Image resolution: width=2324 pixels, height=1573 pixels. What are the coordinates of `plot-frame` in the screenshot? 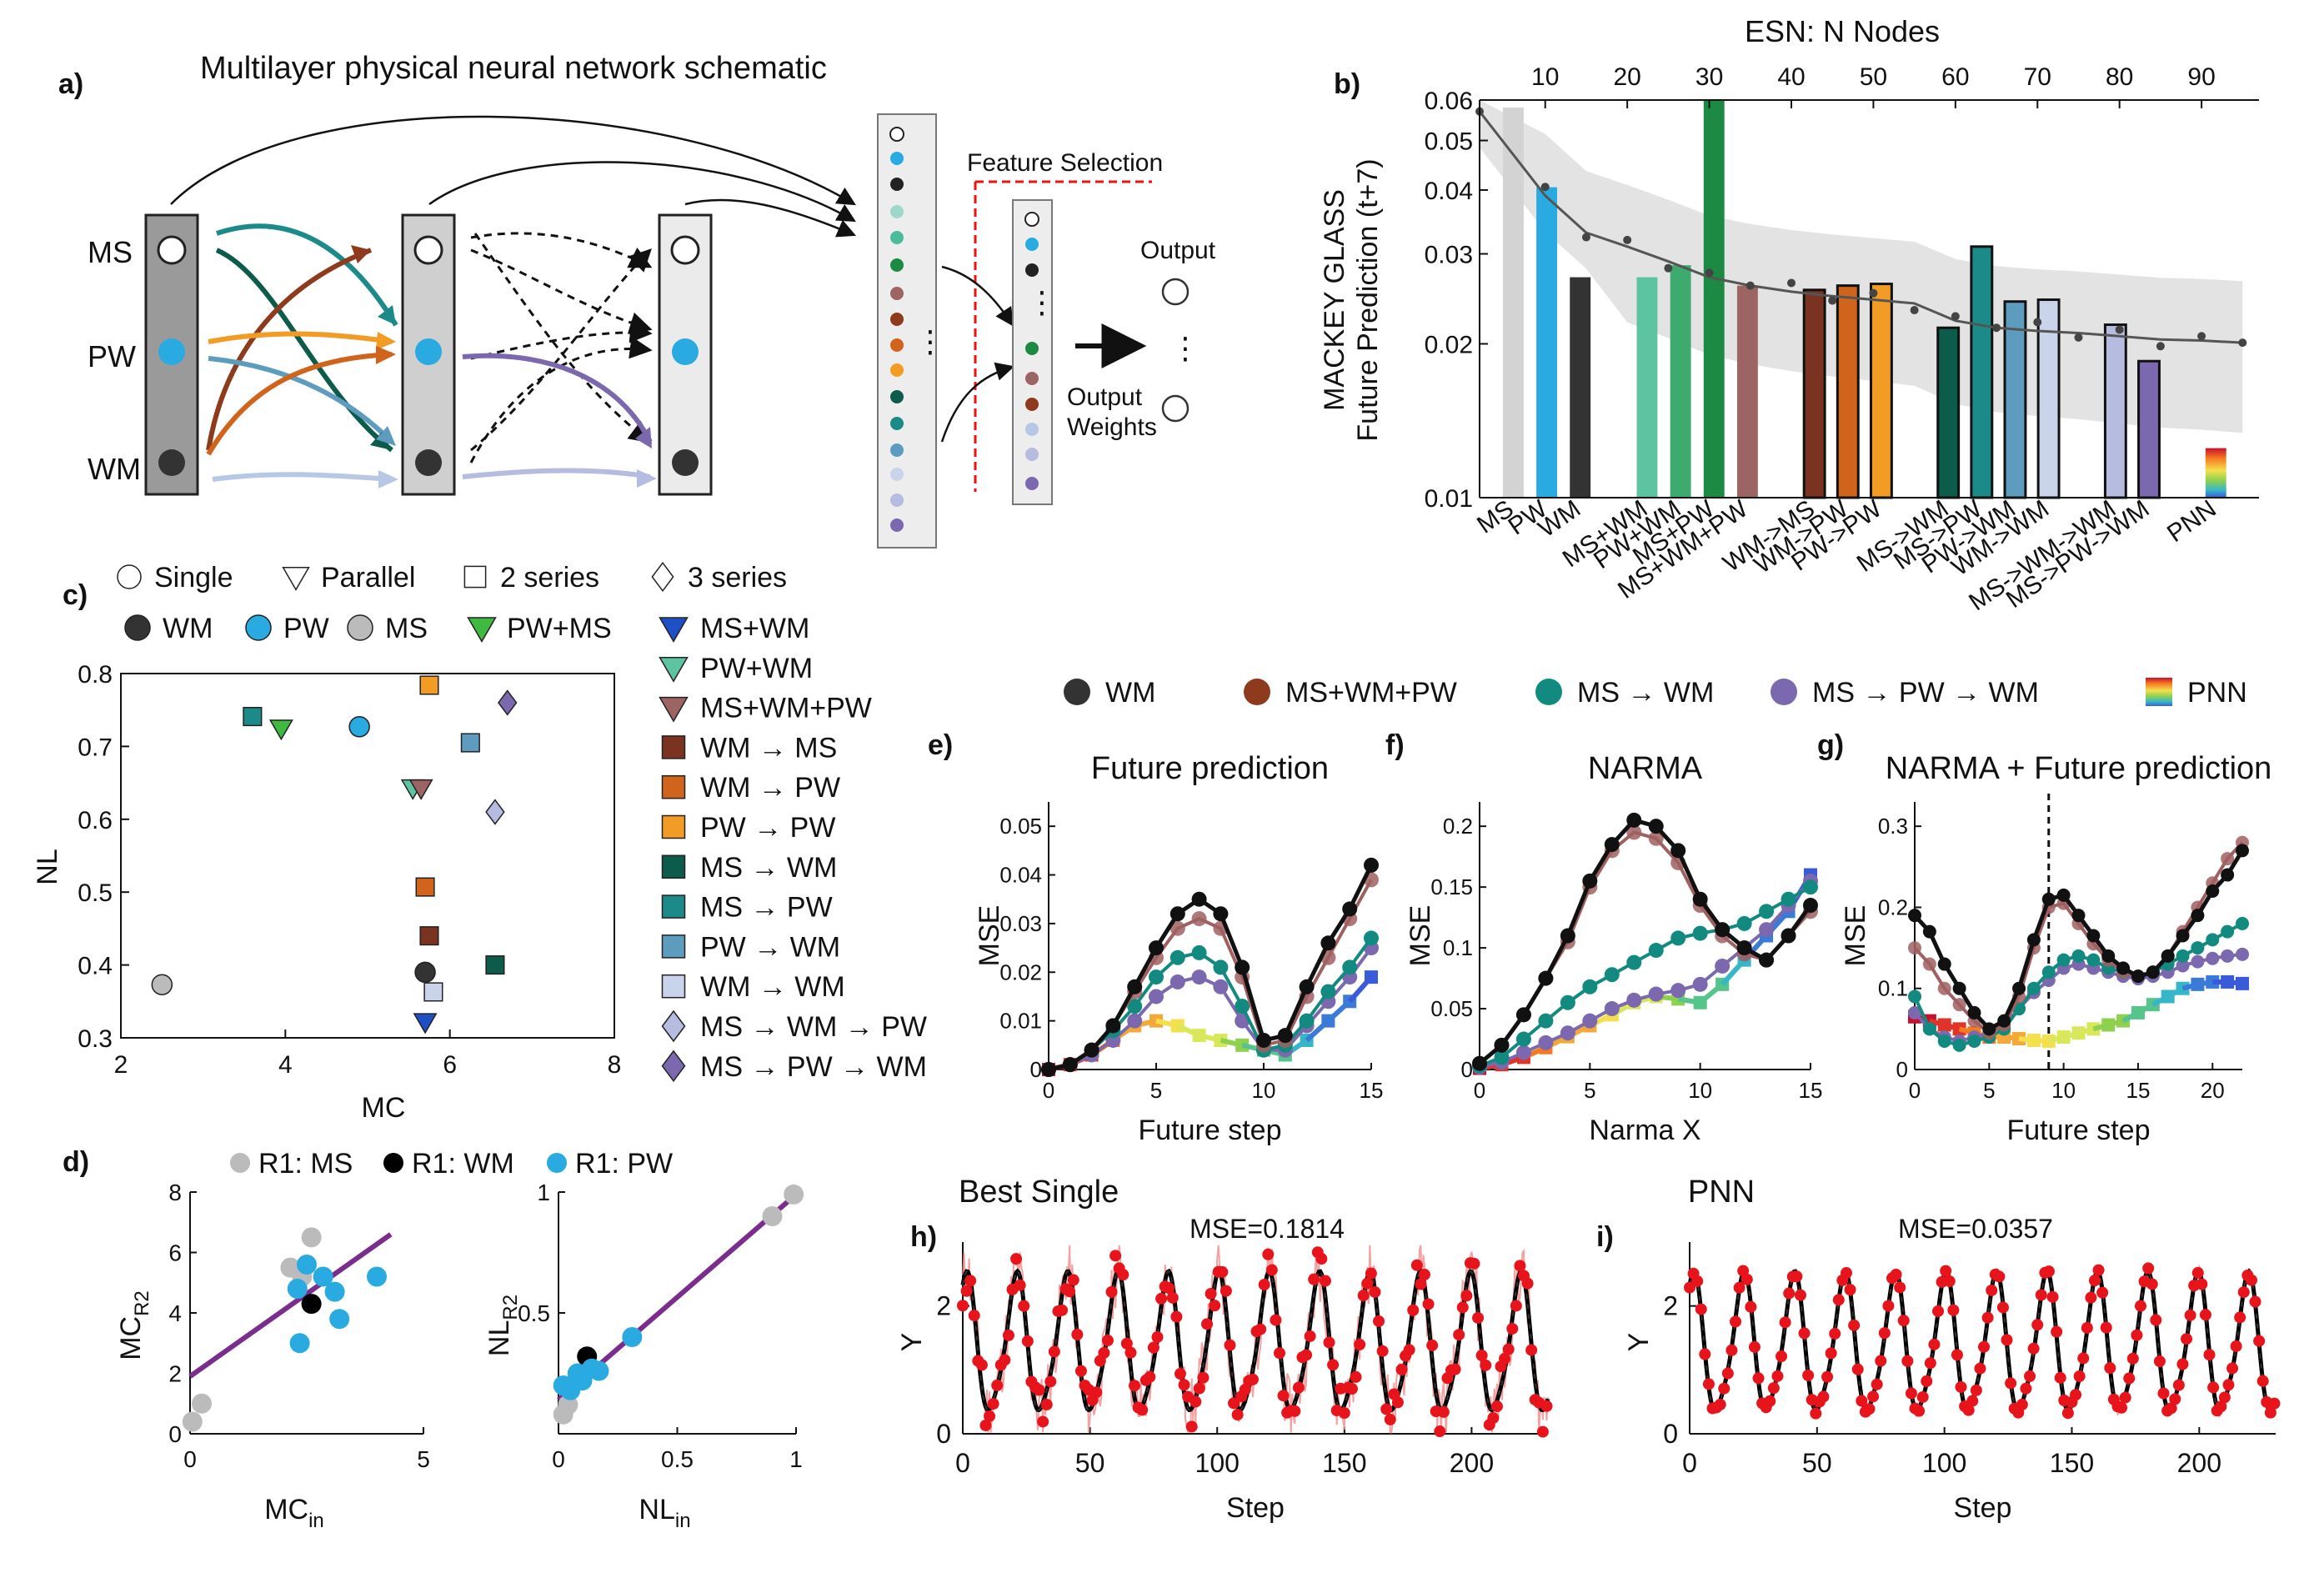 It's located at (367, 856).